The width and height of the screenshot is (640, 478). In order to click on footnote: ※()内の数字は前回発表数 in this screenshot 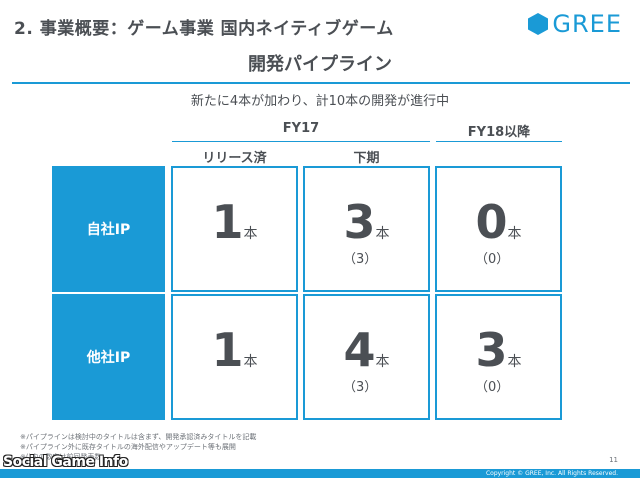, I will do `click(61, 457)`.